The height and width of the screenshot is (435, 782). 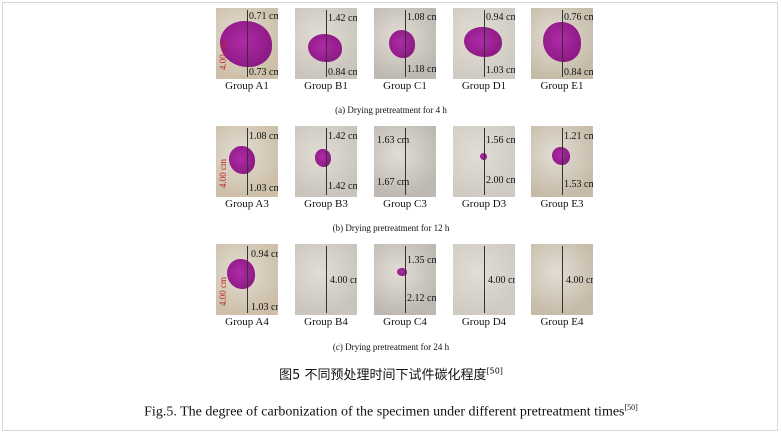 I want to click on group-label: Group E3, so click(x=562, y=204).